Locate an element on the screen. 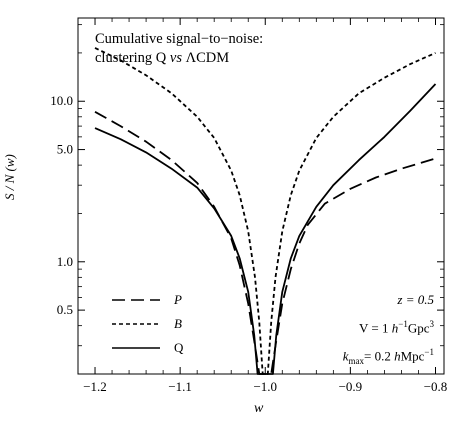  title-line2-pre: clustering Q is located at coordinates (132, 58).